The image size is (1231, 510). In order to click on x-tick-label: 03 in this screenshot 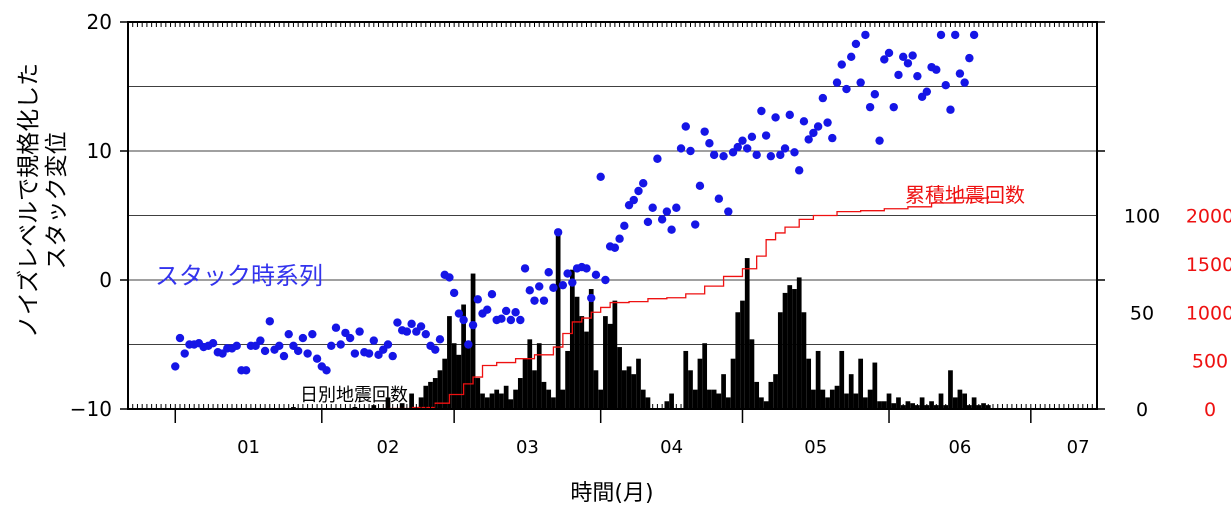, I will do `click(527, 447)`.